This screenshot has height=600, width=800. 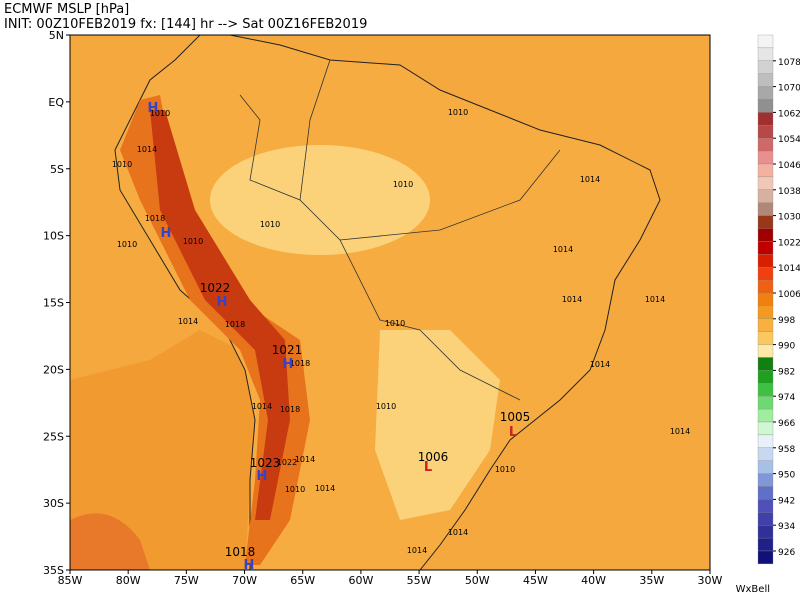 What do you see at coordinates (789, 218) in the screenshot?
I see `colorbar-label: 1030` at bounding box center [789, 218].